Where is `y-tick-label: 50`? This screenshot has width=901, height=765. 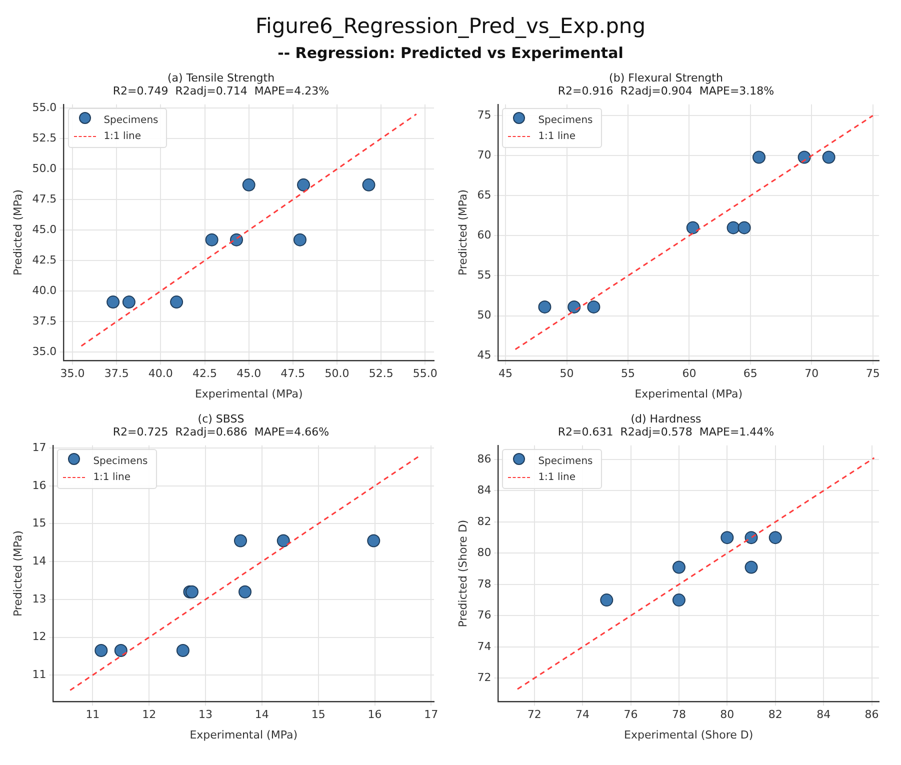
y-tick-label: 50 is located at coordinates (484, 315).